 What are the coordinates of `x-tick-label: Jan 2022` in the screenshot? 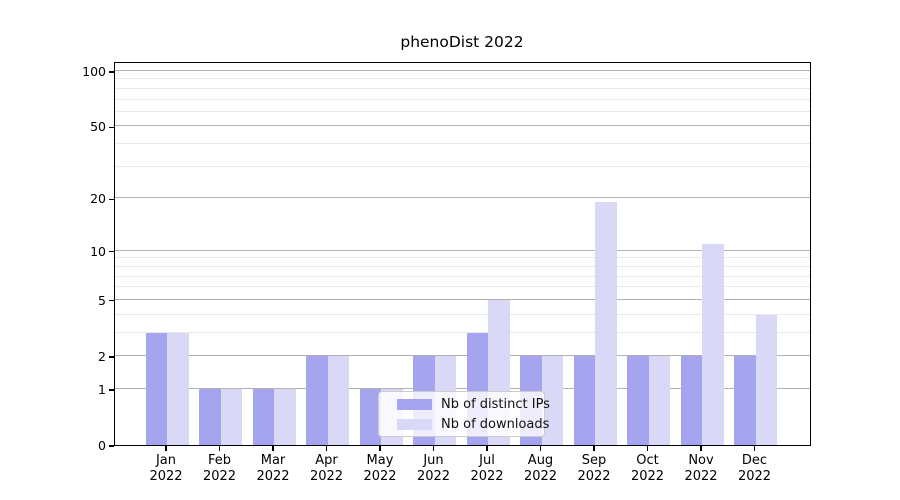 It's located at (166, 469).